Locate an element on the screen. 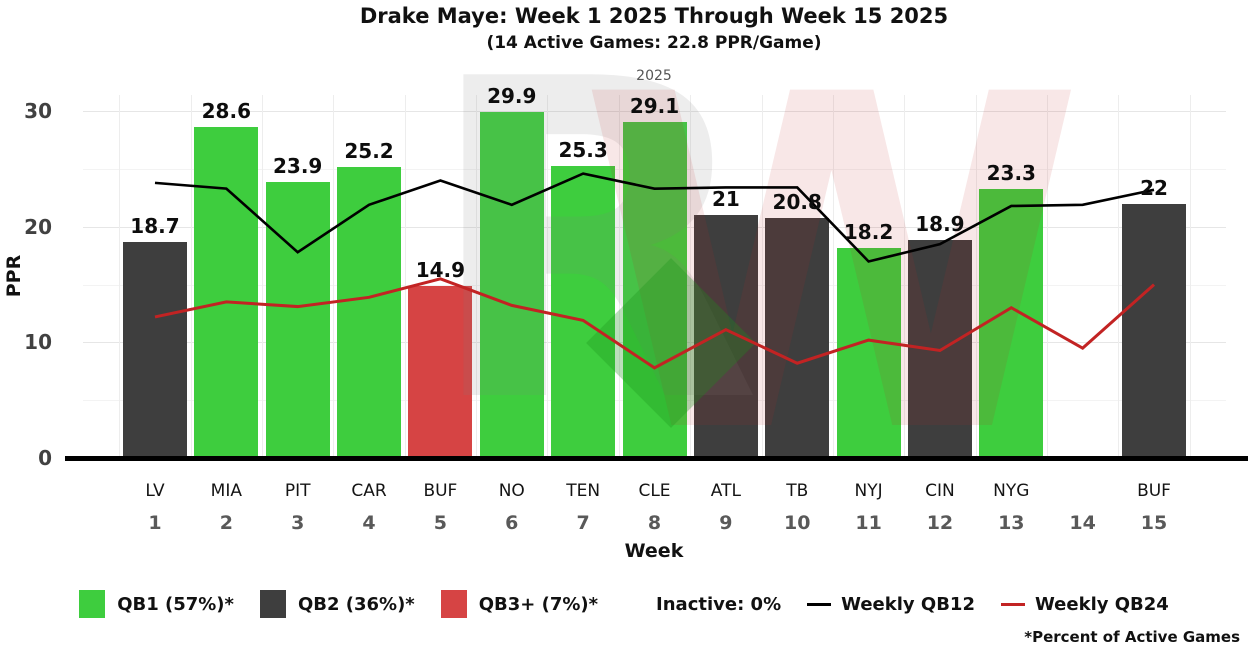 This screenshot has height=660, width=1248. legend-item: QB1 (57%)* is located at coordinates (156, 604).